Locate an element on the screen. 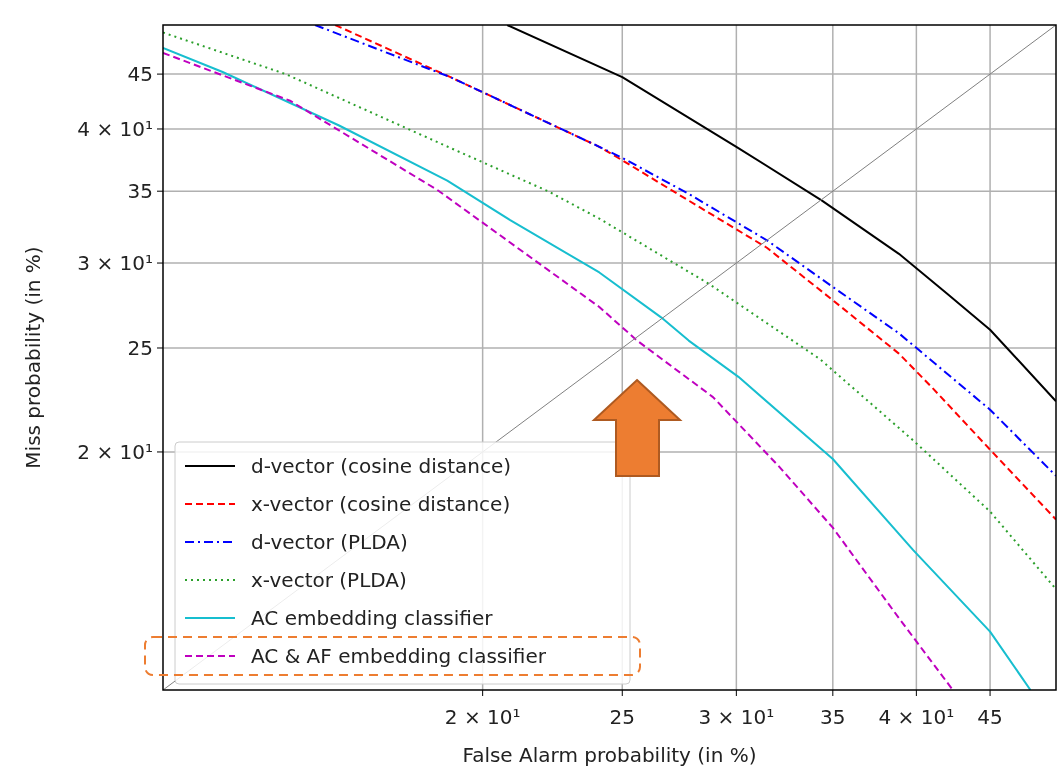  y-tick-label: 45 is located at coordinates (140, 74).